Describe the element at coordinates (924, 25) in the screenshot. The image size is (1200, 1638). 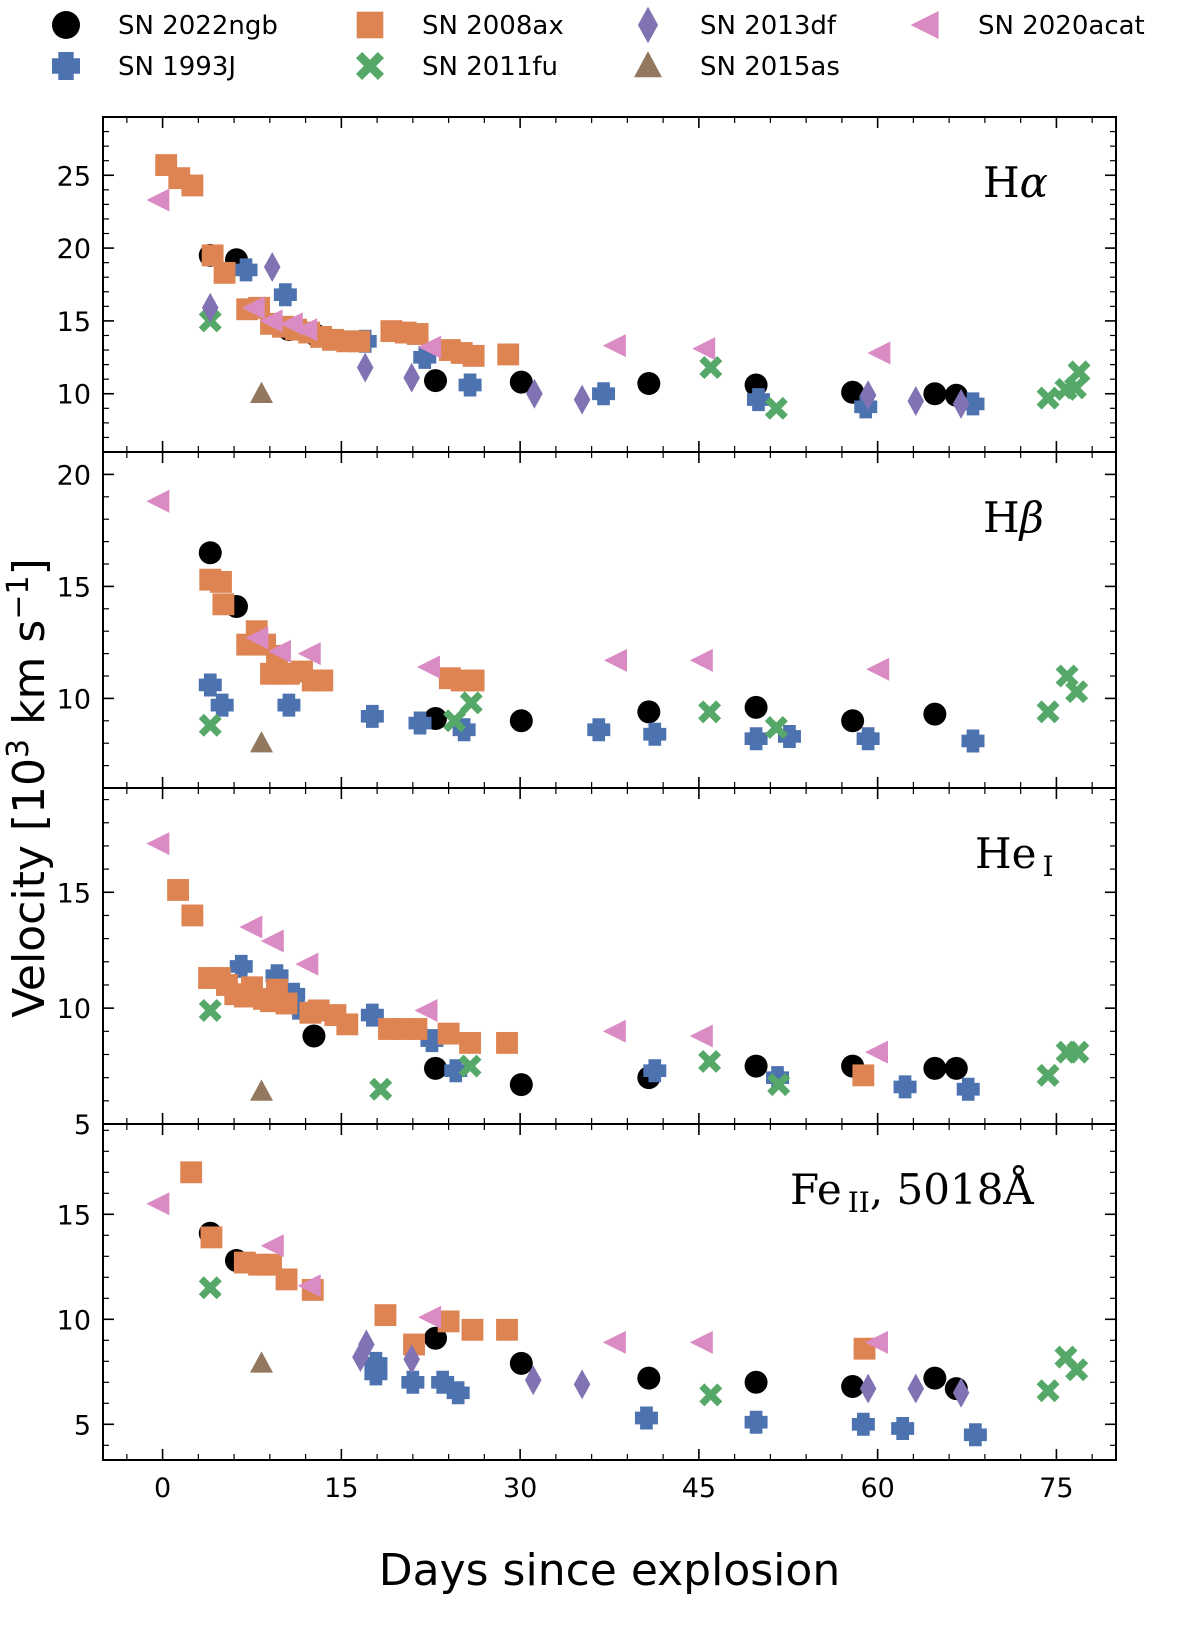
I see `legend-marker-sn-2020acat` at that location.